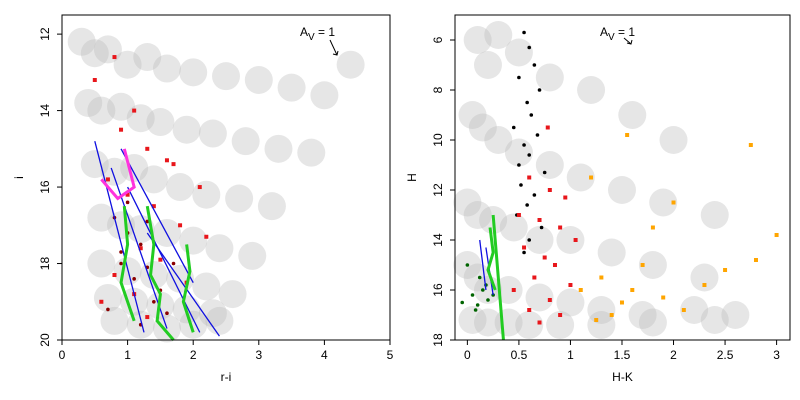 The height and width of the screenshot is (400, 800). What do you see at coordinates (45, 264) in the screenshot?
I see `y-tick-label: 18` at bounding box center [45, 264].